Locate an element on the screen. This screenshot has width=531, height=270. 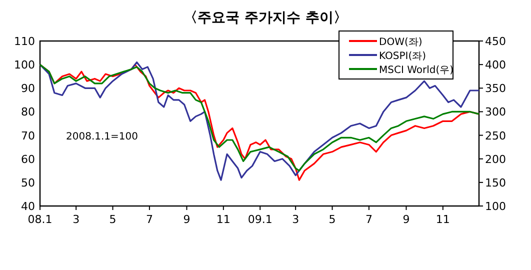
y2-tick-label: 450 is located at coordinates (495, 41).